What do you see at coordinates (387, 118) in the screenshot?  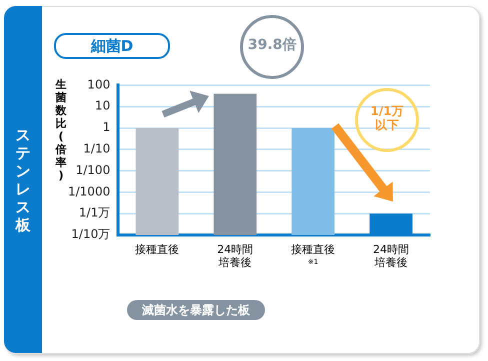 I see `annotation: 1/1万以下` at bounding box center [387, 118].